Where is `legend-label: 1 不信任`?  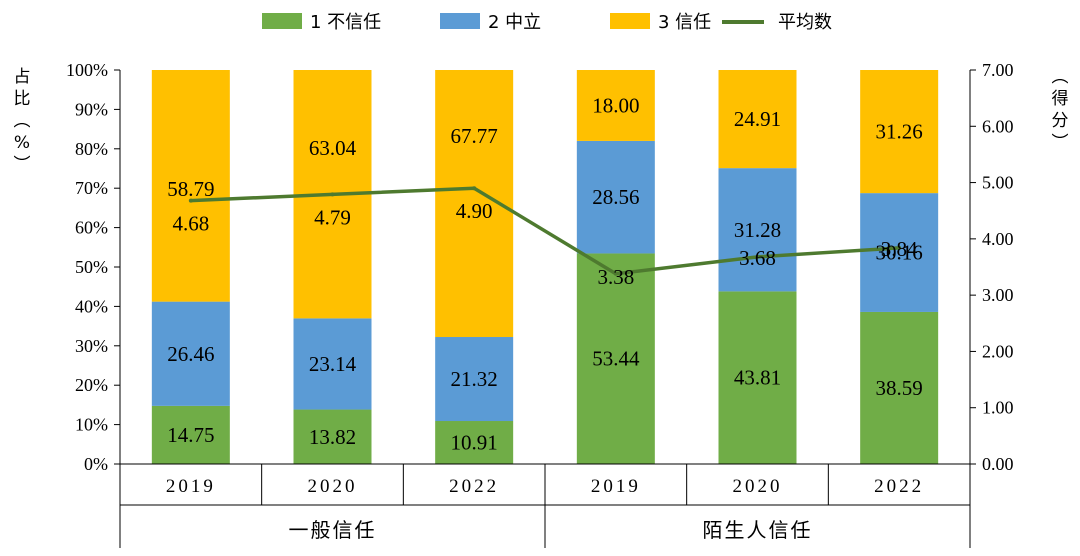
legend-label: 1 不信任 is located at coordinates (345, 22).